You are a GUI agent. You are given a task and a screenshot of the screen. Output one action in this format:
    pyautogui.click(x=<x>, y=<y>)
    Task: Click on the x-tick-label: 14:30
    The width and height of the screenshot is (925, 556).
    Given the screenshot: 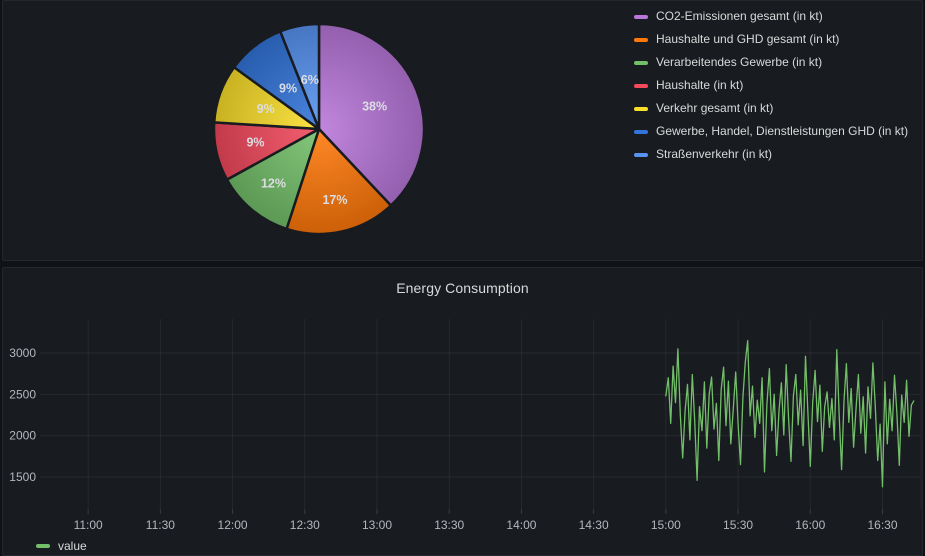 What is the action you would take?
    pyautogui.click(x=594, y=525)
    